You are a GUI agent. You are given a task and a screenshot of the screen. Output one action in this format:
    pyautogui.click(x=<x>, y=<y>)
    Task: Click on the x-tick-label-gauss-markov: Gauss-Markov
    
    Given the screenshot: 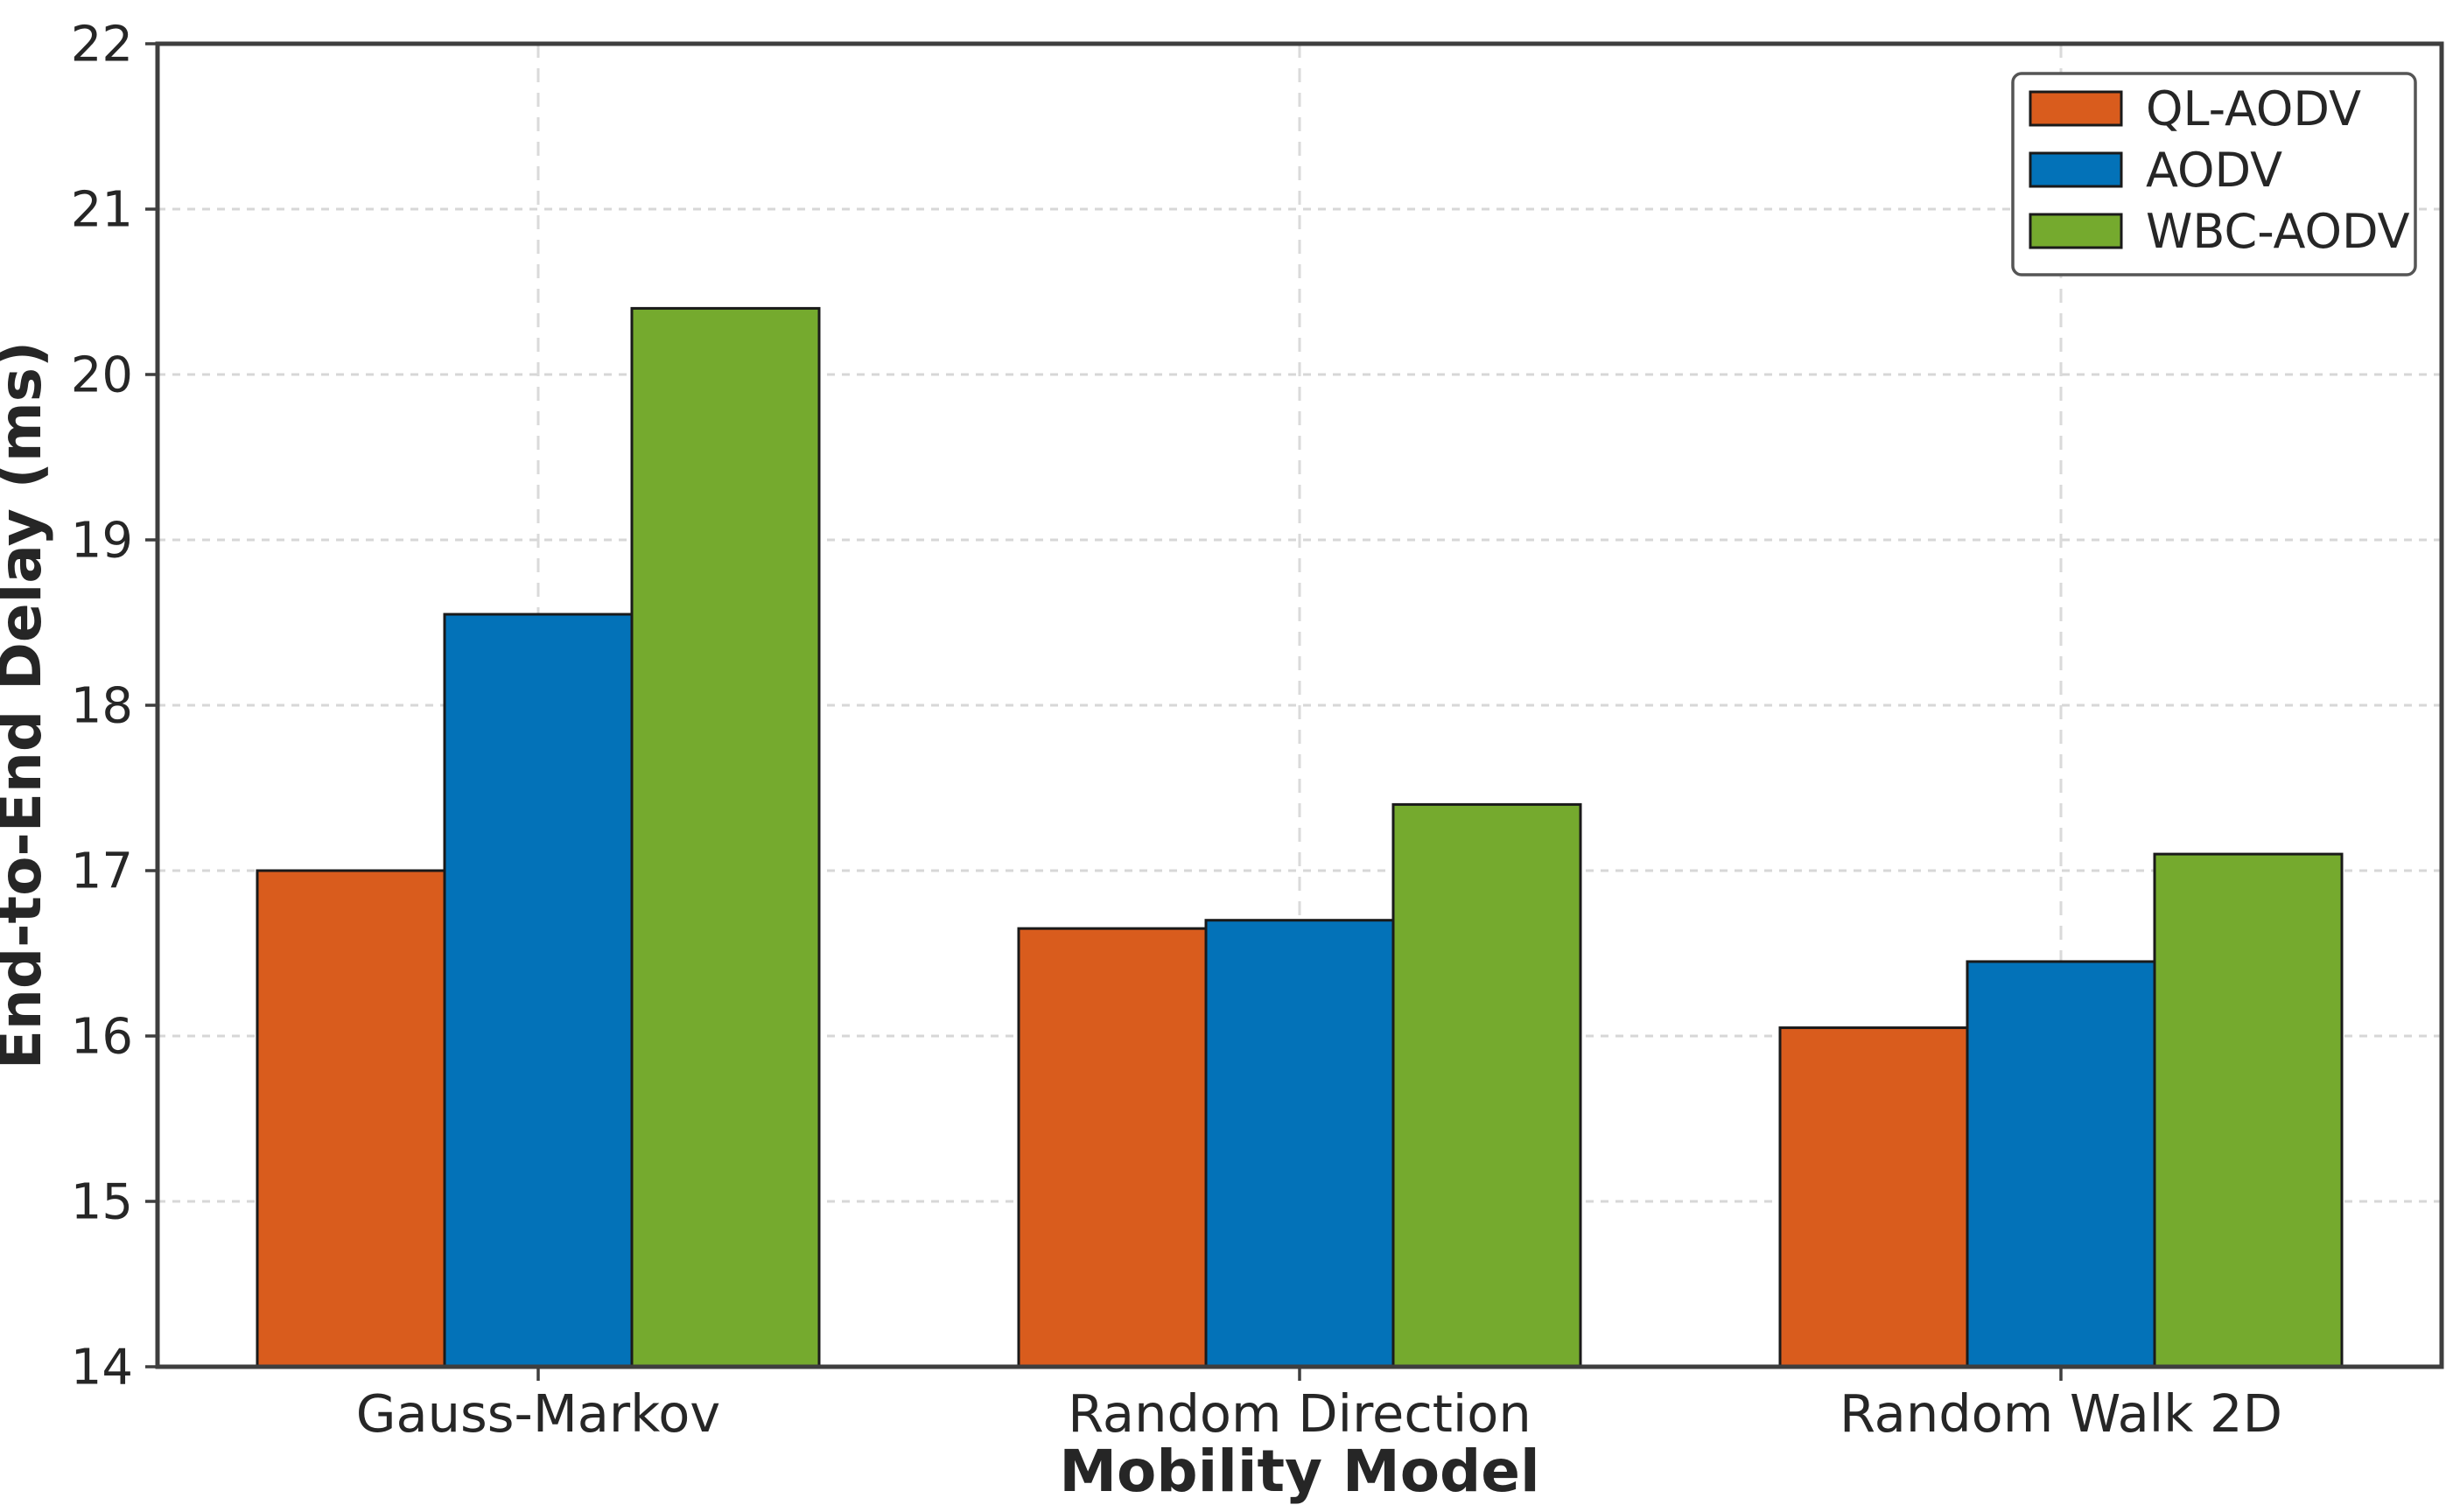 What is the action you would take?
    pyautogui.click(x=538, y=1413)
    